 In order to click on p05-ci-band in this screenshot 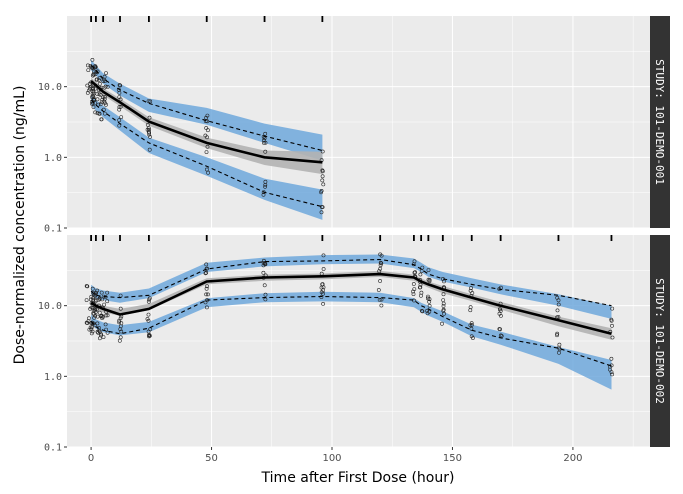, I will do `click(207, 157)`.